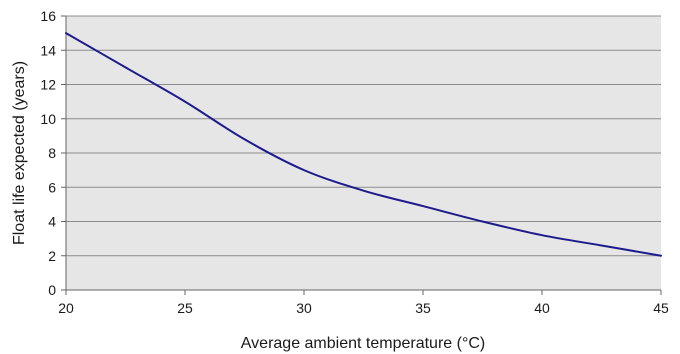 The image size is (680, 354). Describe the element at coordinates (661, 308) in the screenshot. I see `x-tick-label-45: 45` at that location.